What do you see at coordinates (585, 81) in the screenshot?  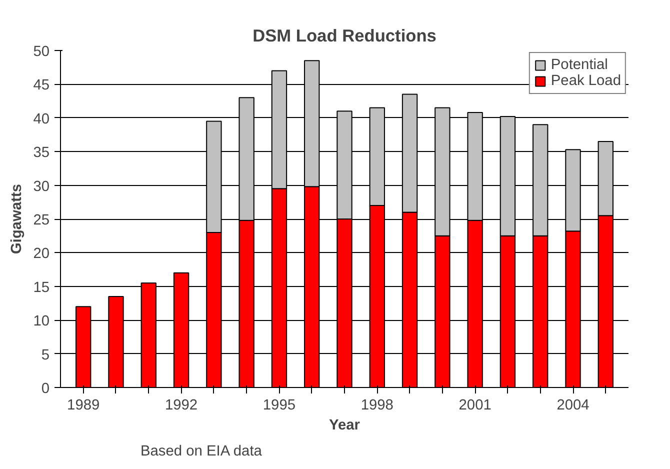 I see `legend-label: Peak Load` at bounding box center [585, 81].